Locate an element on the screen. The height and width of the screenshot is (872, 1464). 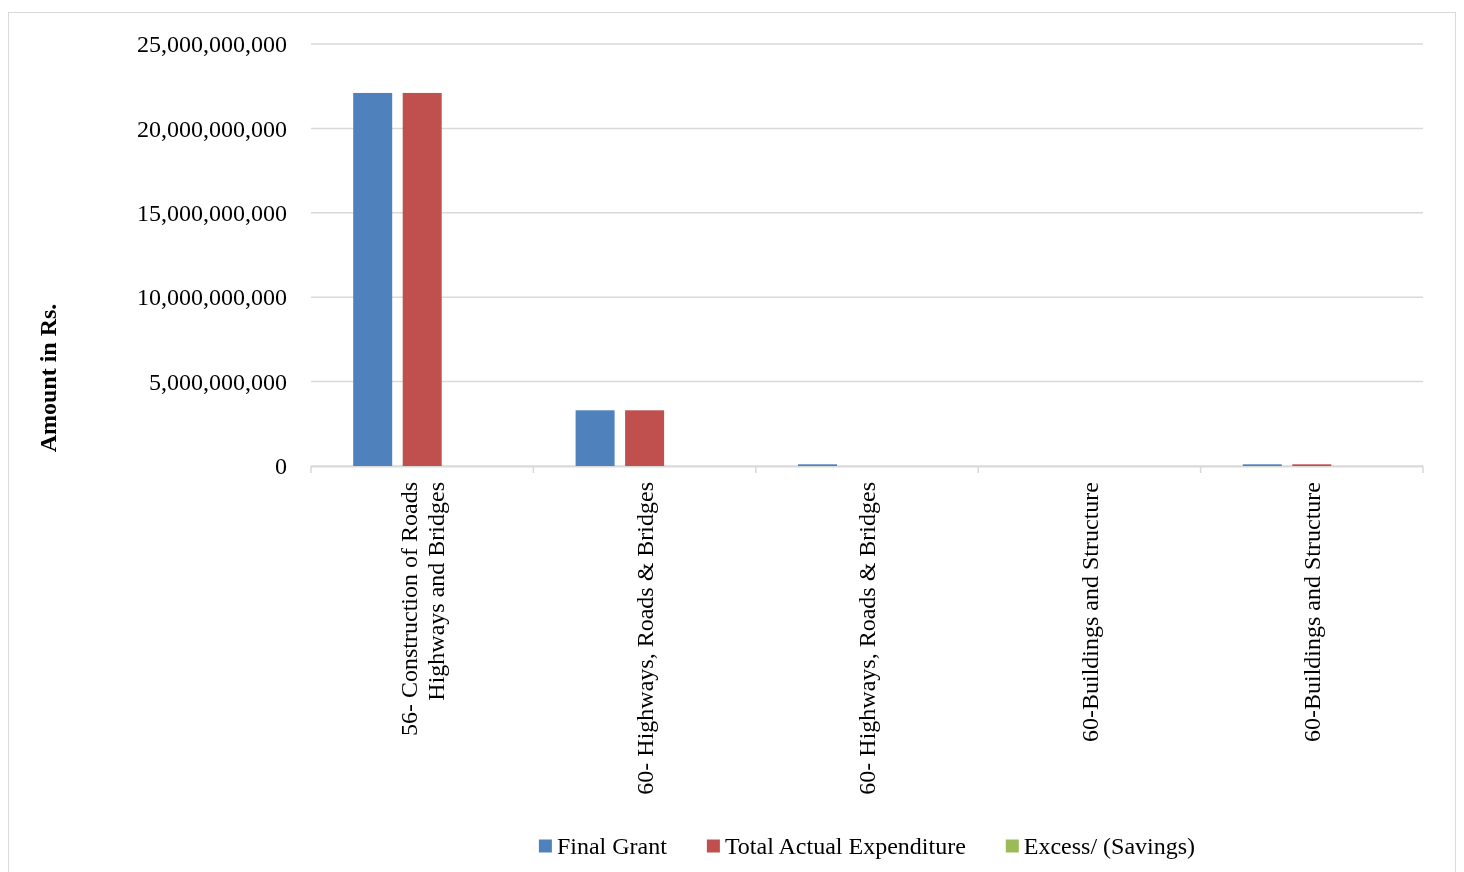
y-tick-label: 15,000,000,000 is located at coordinates (212, 212).